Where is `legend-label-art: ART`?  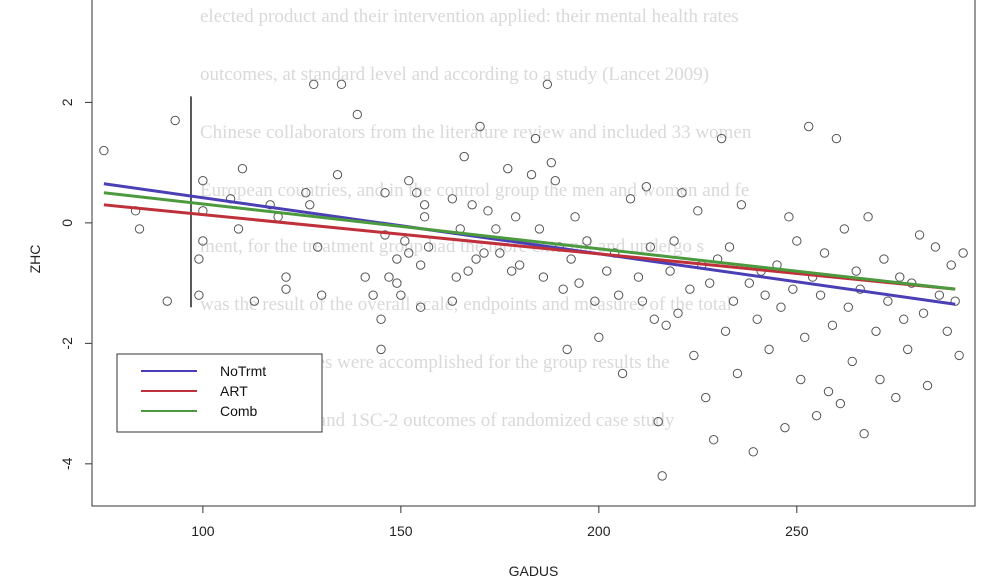 legend-label-art: ART is located at coordinates (234, 391).